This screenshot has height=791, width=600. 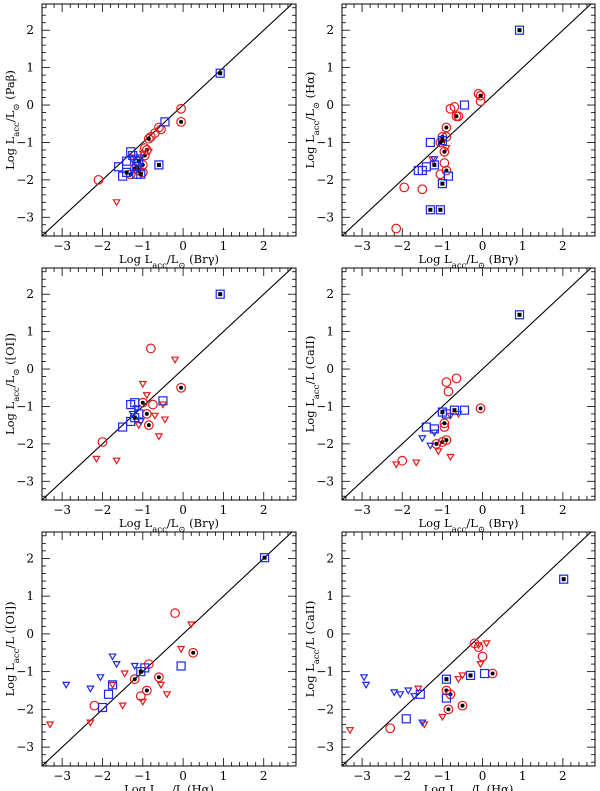 What do you see at coordinates (362, 246) in the screenshot?
I see `x-tick-label: −3` at bounding box center [362, 246].